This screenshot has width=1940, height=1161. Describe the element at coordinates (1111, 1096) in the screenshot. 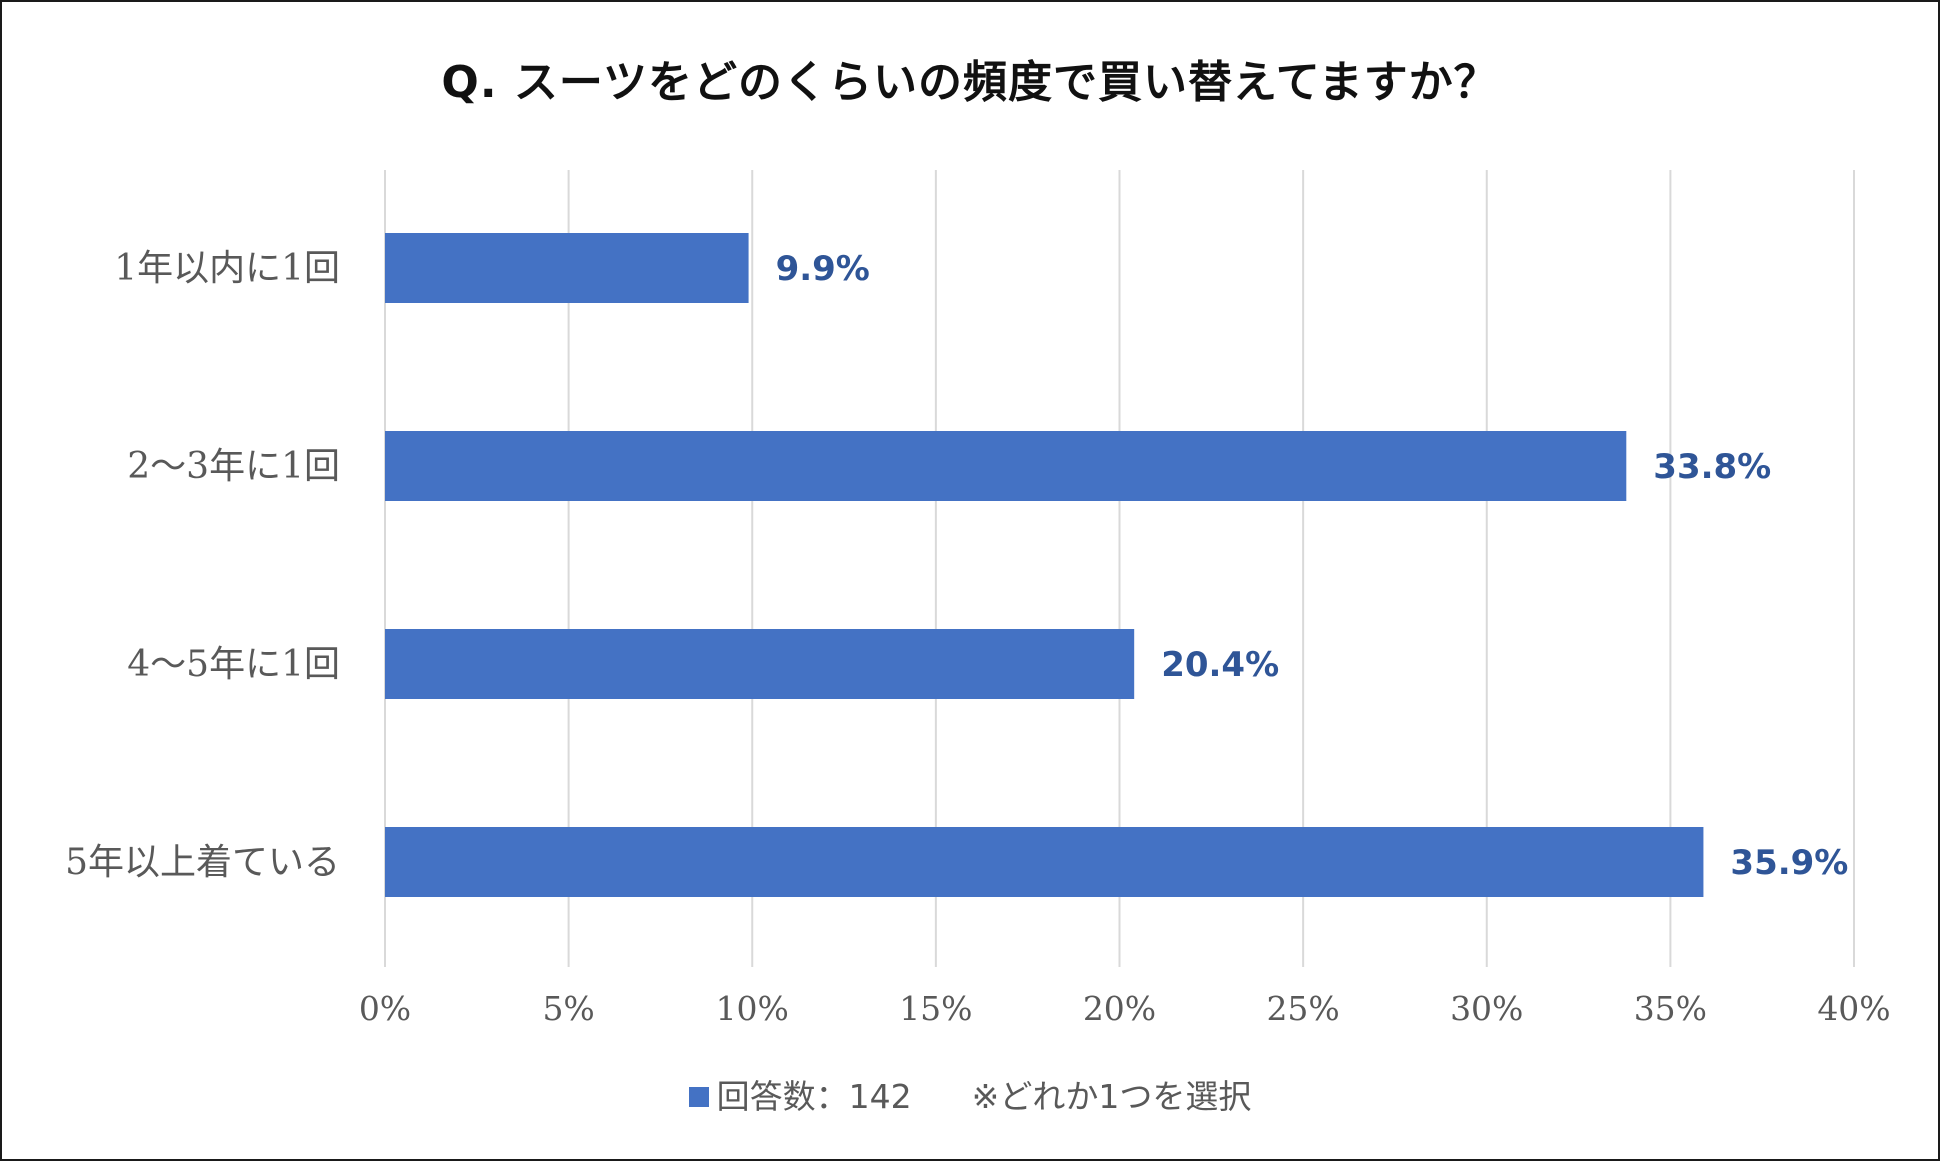

I see `legend-note: ※どれか1つを選択` at that location.